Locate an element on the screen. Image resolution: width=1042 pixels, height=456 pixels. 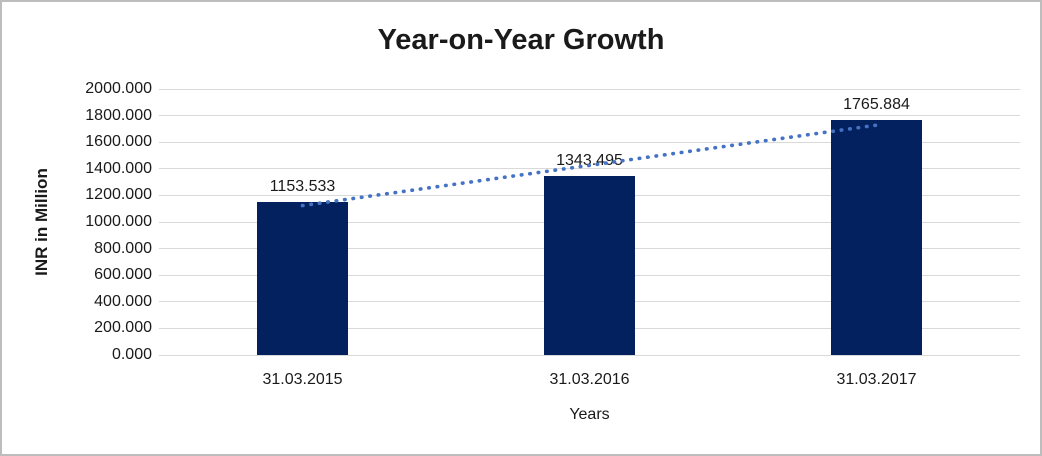
x-axis-tick-labels: 31.03.2015 31.03.2016 31.03.2017 is located at coordinates (589, 381).